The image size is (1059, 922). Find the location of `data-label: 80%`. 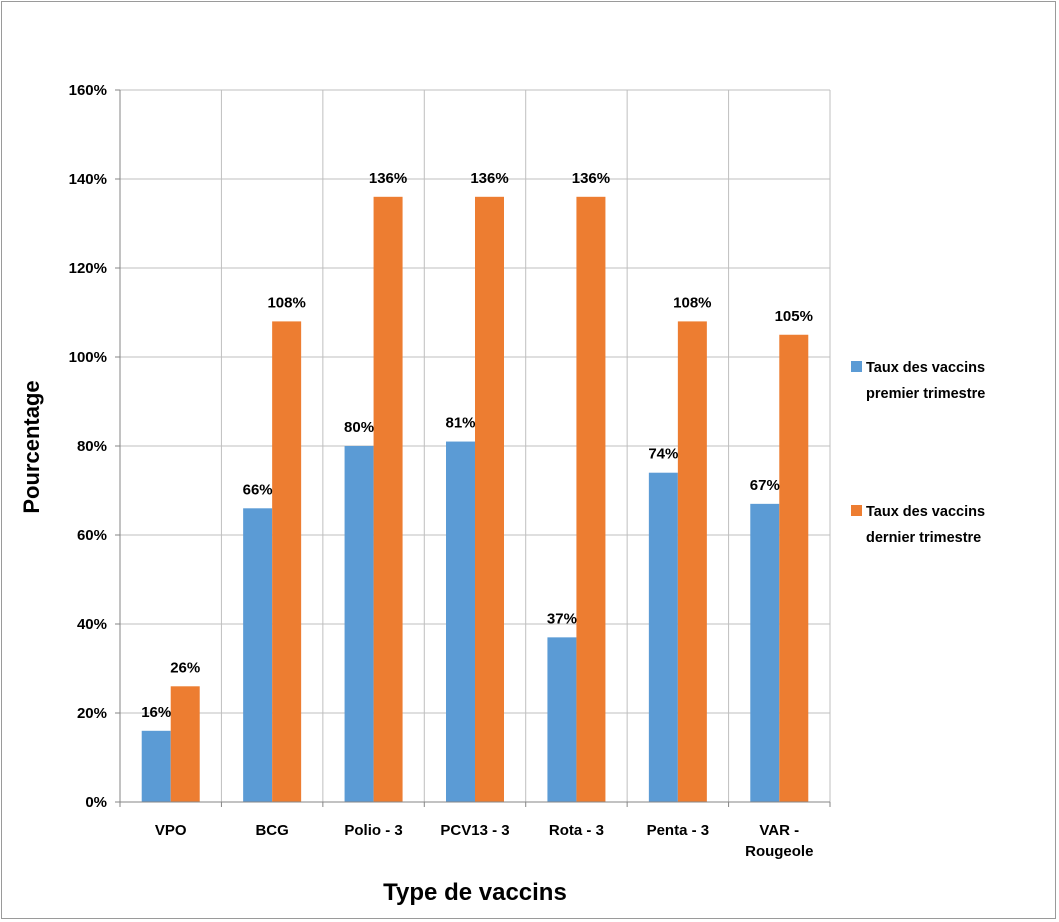

data-label: 80% is located at coordinates (359, 427).